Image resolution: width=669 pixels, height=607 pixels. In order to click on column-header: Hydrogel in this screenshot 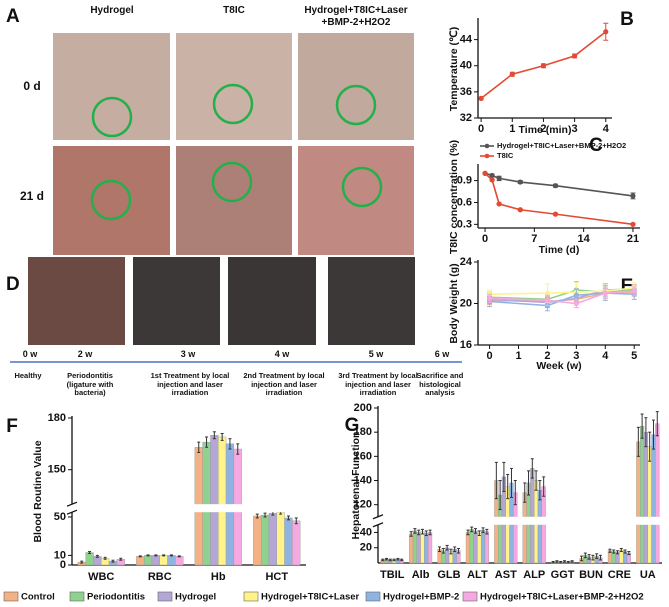, I will do `click(112, 10)`.